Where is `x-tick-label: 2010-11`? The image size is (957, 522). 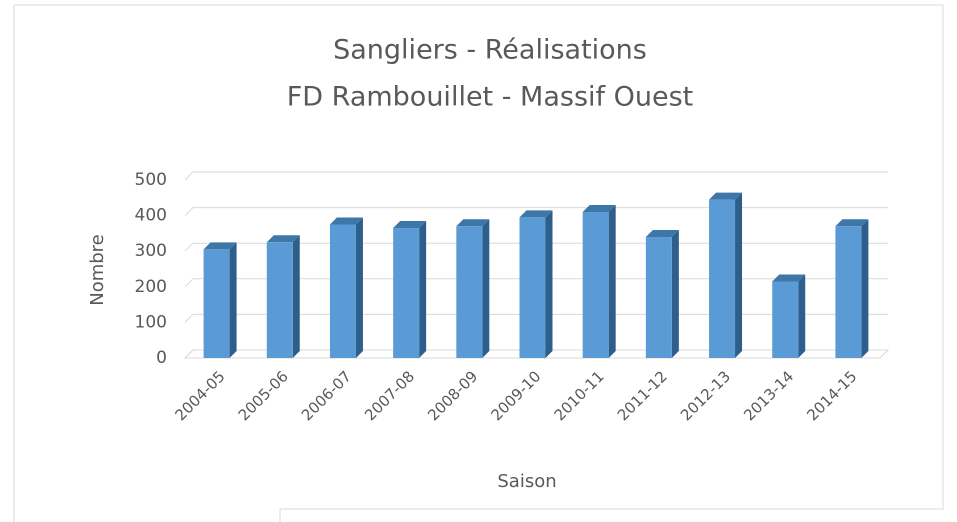
x-tick-label: 2010-11 is located at coordinates (579, 395).